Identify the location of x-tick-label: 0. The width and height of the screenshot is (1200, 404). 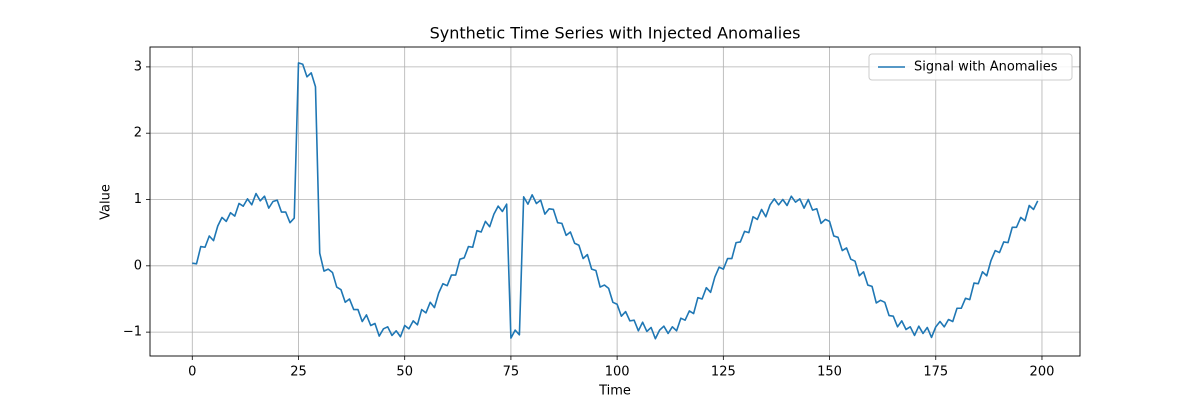
(192, 372).